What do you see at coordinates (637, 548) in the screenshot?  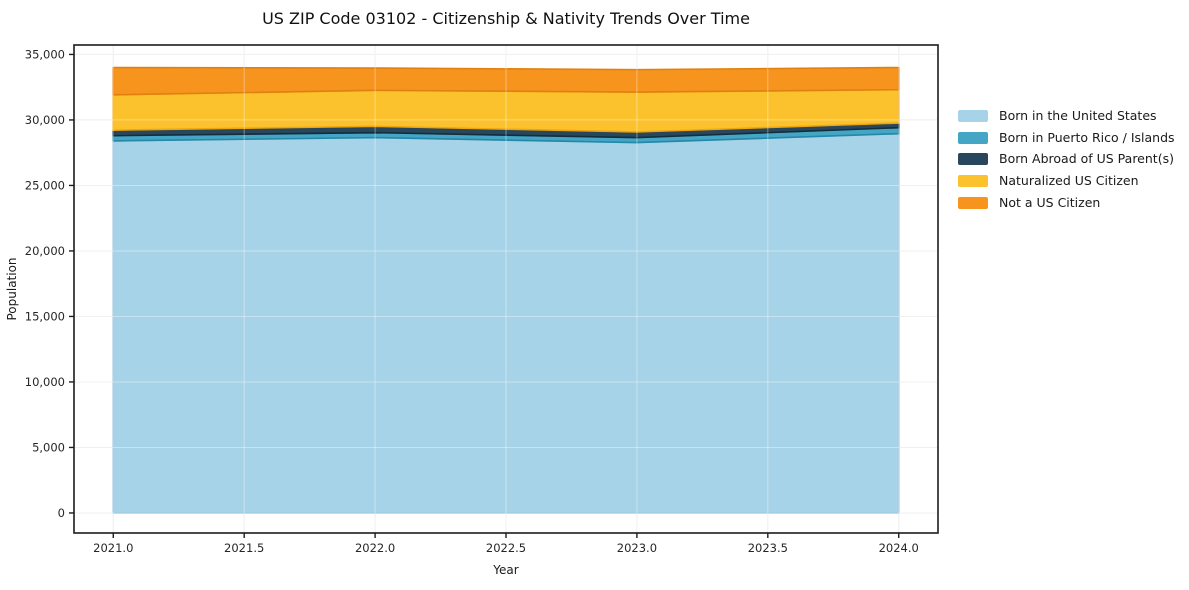 I see `x-tick-label: 2023.0` at bounding box center [637, 548].